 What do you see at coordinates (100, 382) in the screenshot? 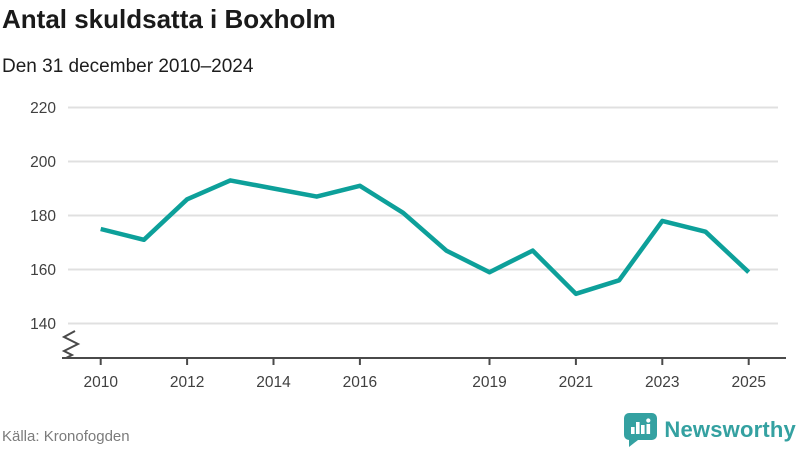
I see `x-tick-label-2010: 2010` at bounding box center [100, 382].